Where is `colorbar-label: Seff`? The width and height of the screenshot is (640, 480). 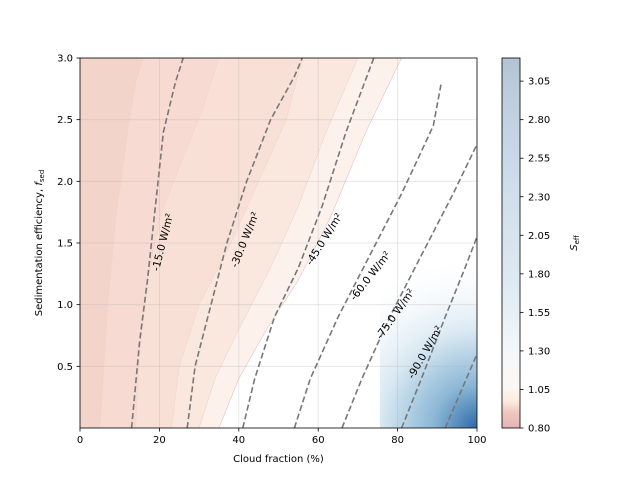 colorbar-label: Seff is located at coordinates (575, 243).